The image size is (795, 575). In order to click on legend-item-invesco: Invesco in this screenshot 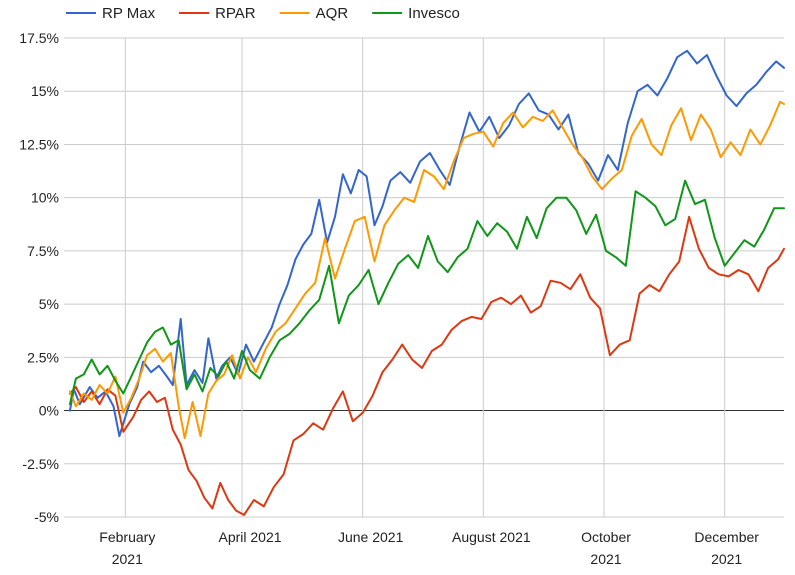, I will do `click(416, 13)`.